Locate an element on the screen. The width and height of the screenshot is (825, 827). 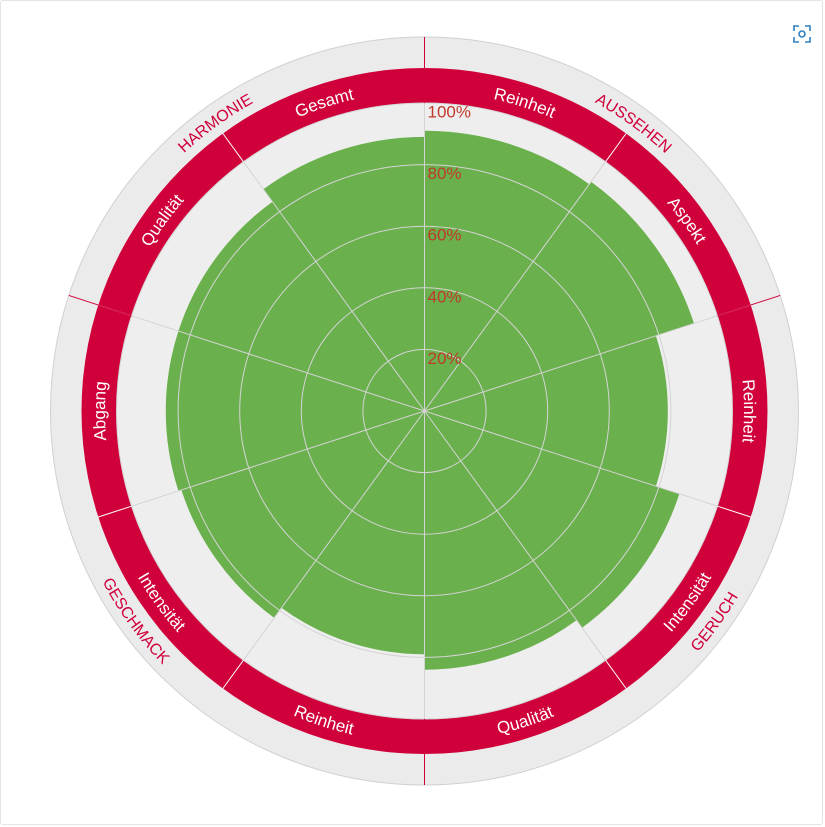
focus-button is located at coordinates (802, 34).